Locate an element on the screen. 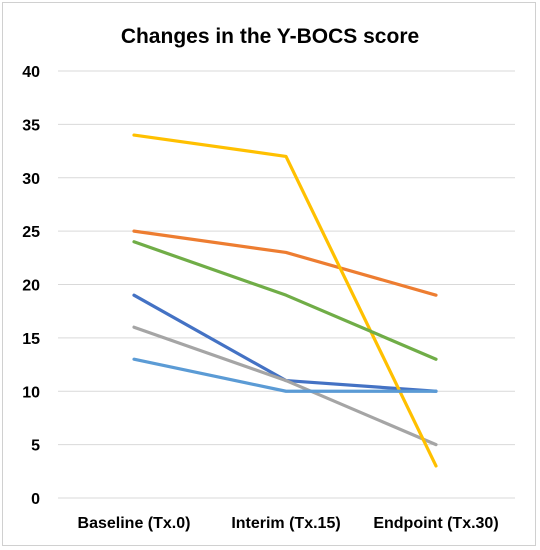 The width and height of the screenshot is (540, 550). y-tick-label: 15 is located at coordinates (31, 339).